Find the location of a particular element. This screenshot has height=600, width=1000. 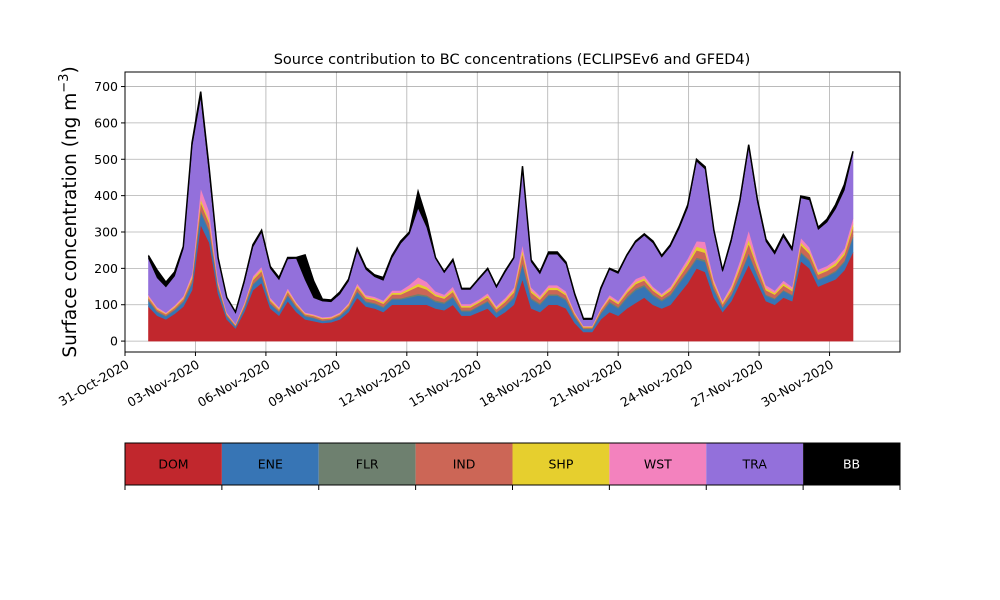

legend-swatch-dom is located at coordinates (173, 464).